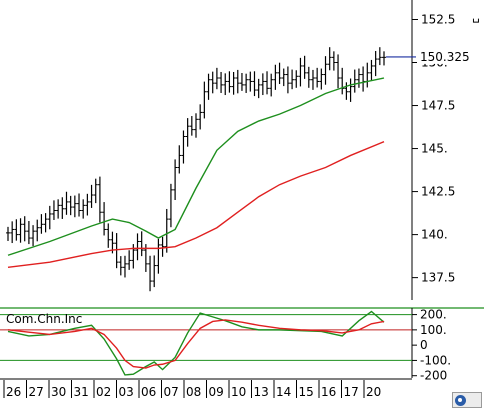 The image size is (484, 410). I want to click on x-tick-label: 20, so click(373, 392).